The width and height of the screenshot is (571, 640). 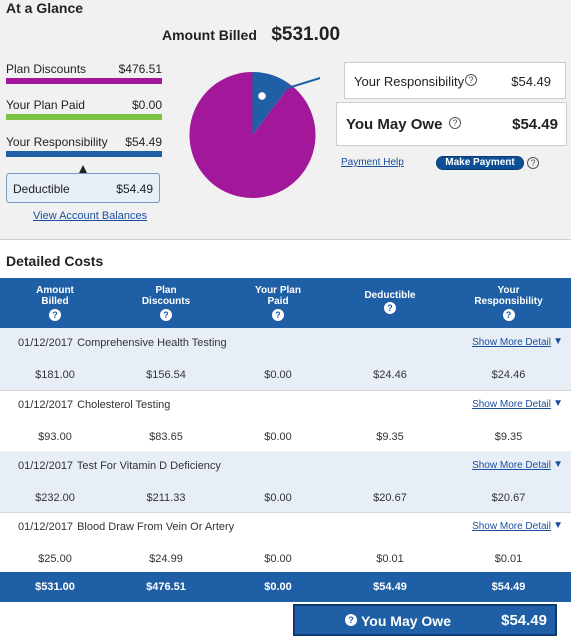 What do you see at coordinates (84, 154) in the screenshot?
I see `legend-bar-your-responsibility` at bounding box center [84, 154].